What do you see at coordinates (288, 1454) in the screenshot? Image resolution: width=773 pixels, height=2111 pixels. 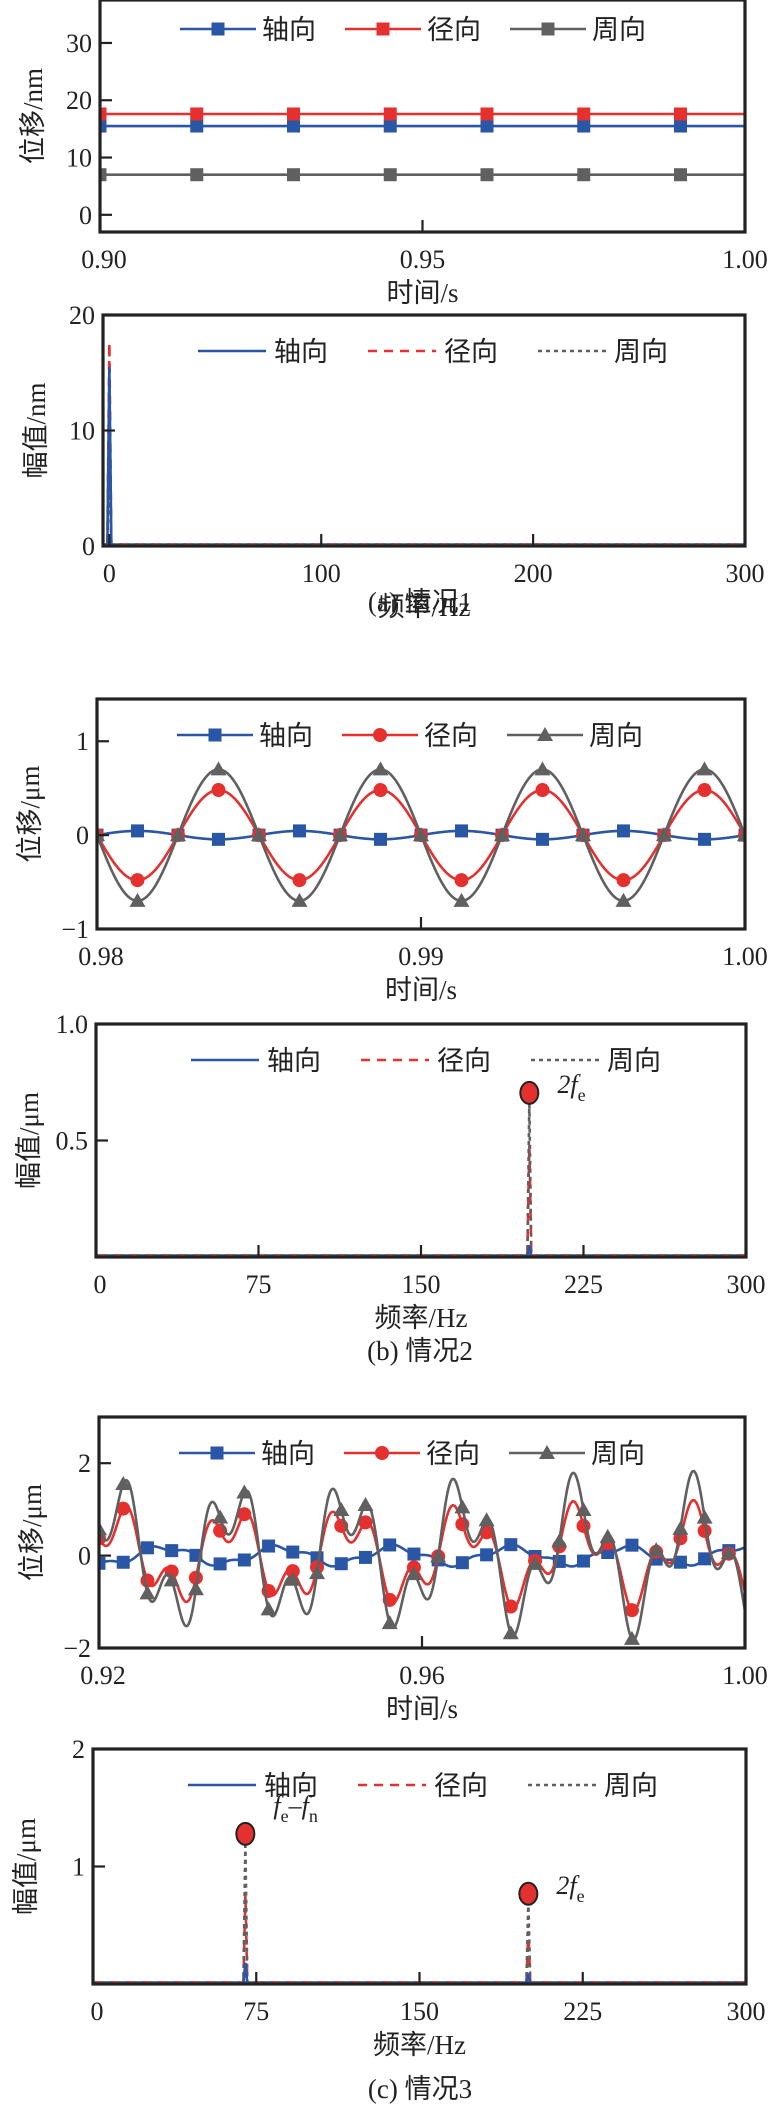 I see `legend-label: 轴向` at bounding box center [288, 1454].